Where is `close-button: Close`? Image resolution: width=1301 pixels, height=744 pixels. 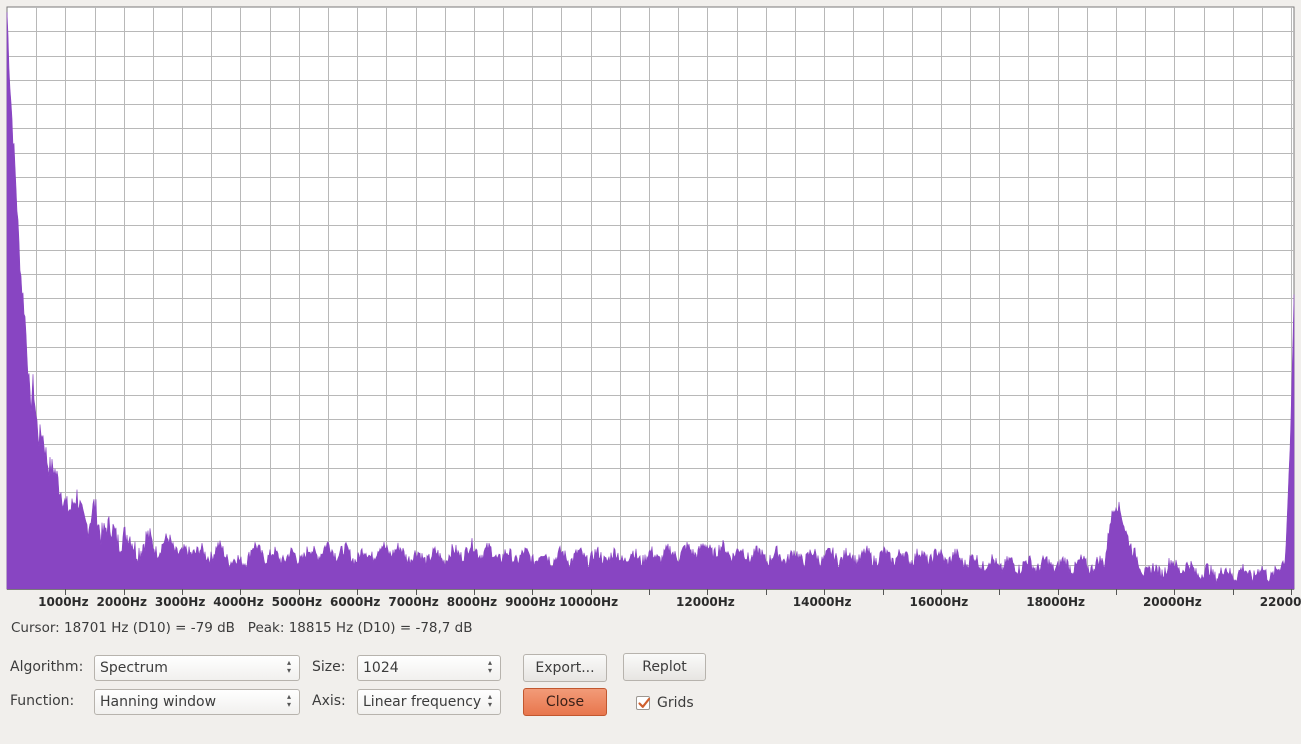
close-button: Close is located at coordinates (565, 702).